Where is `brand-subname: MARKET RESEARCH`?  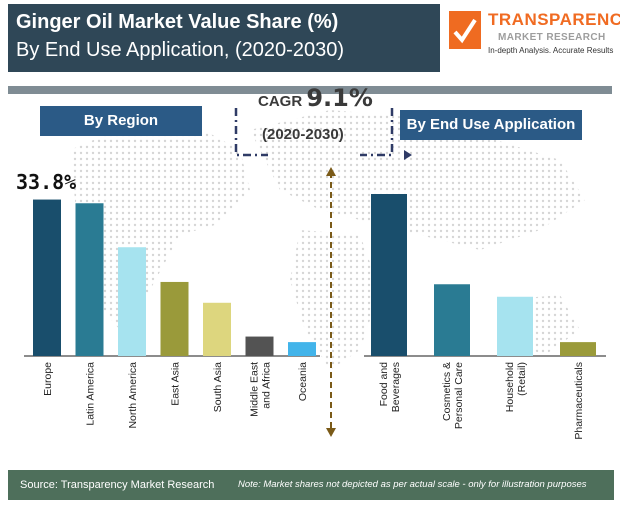
brand-subname: MARKET RESEARCH is located at coordinates (552, 37).